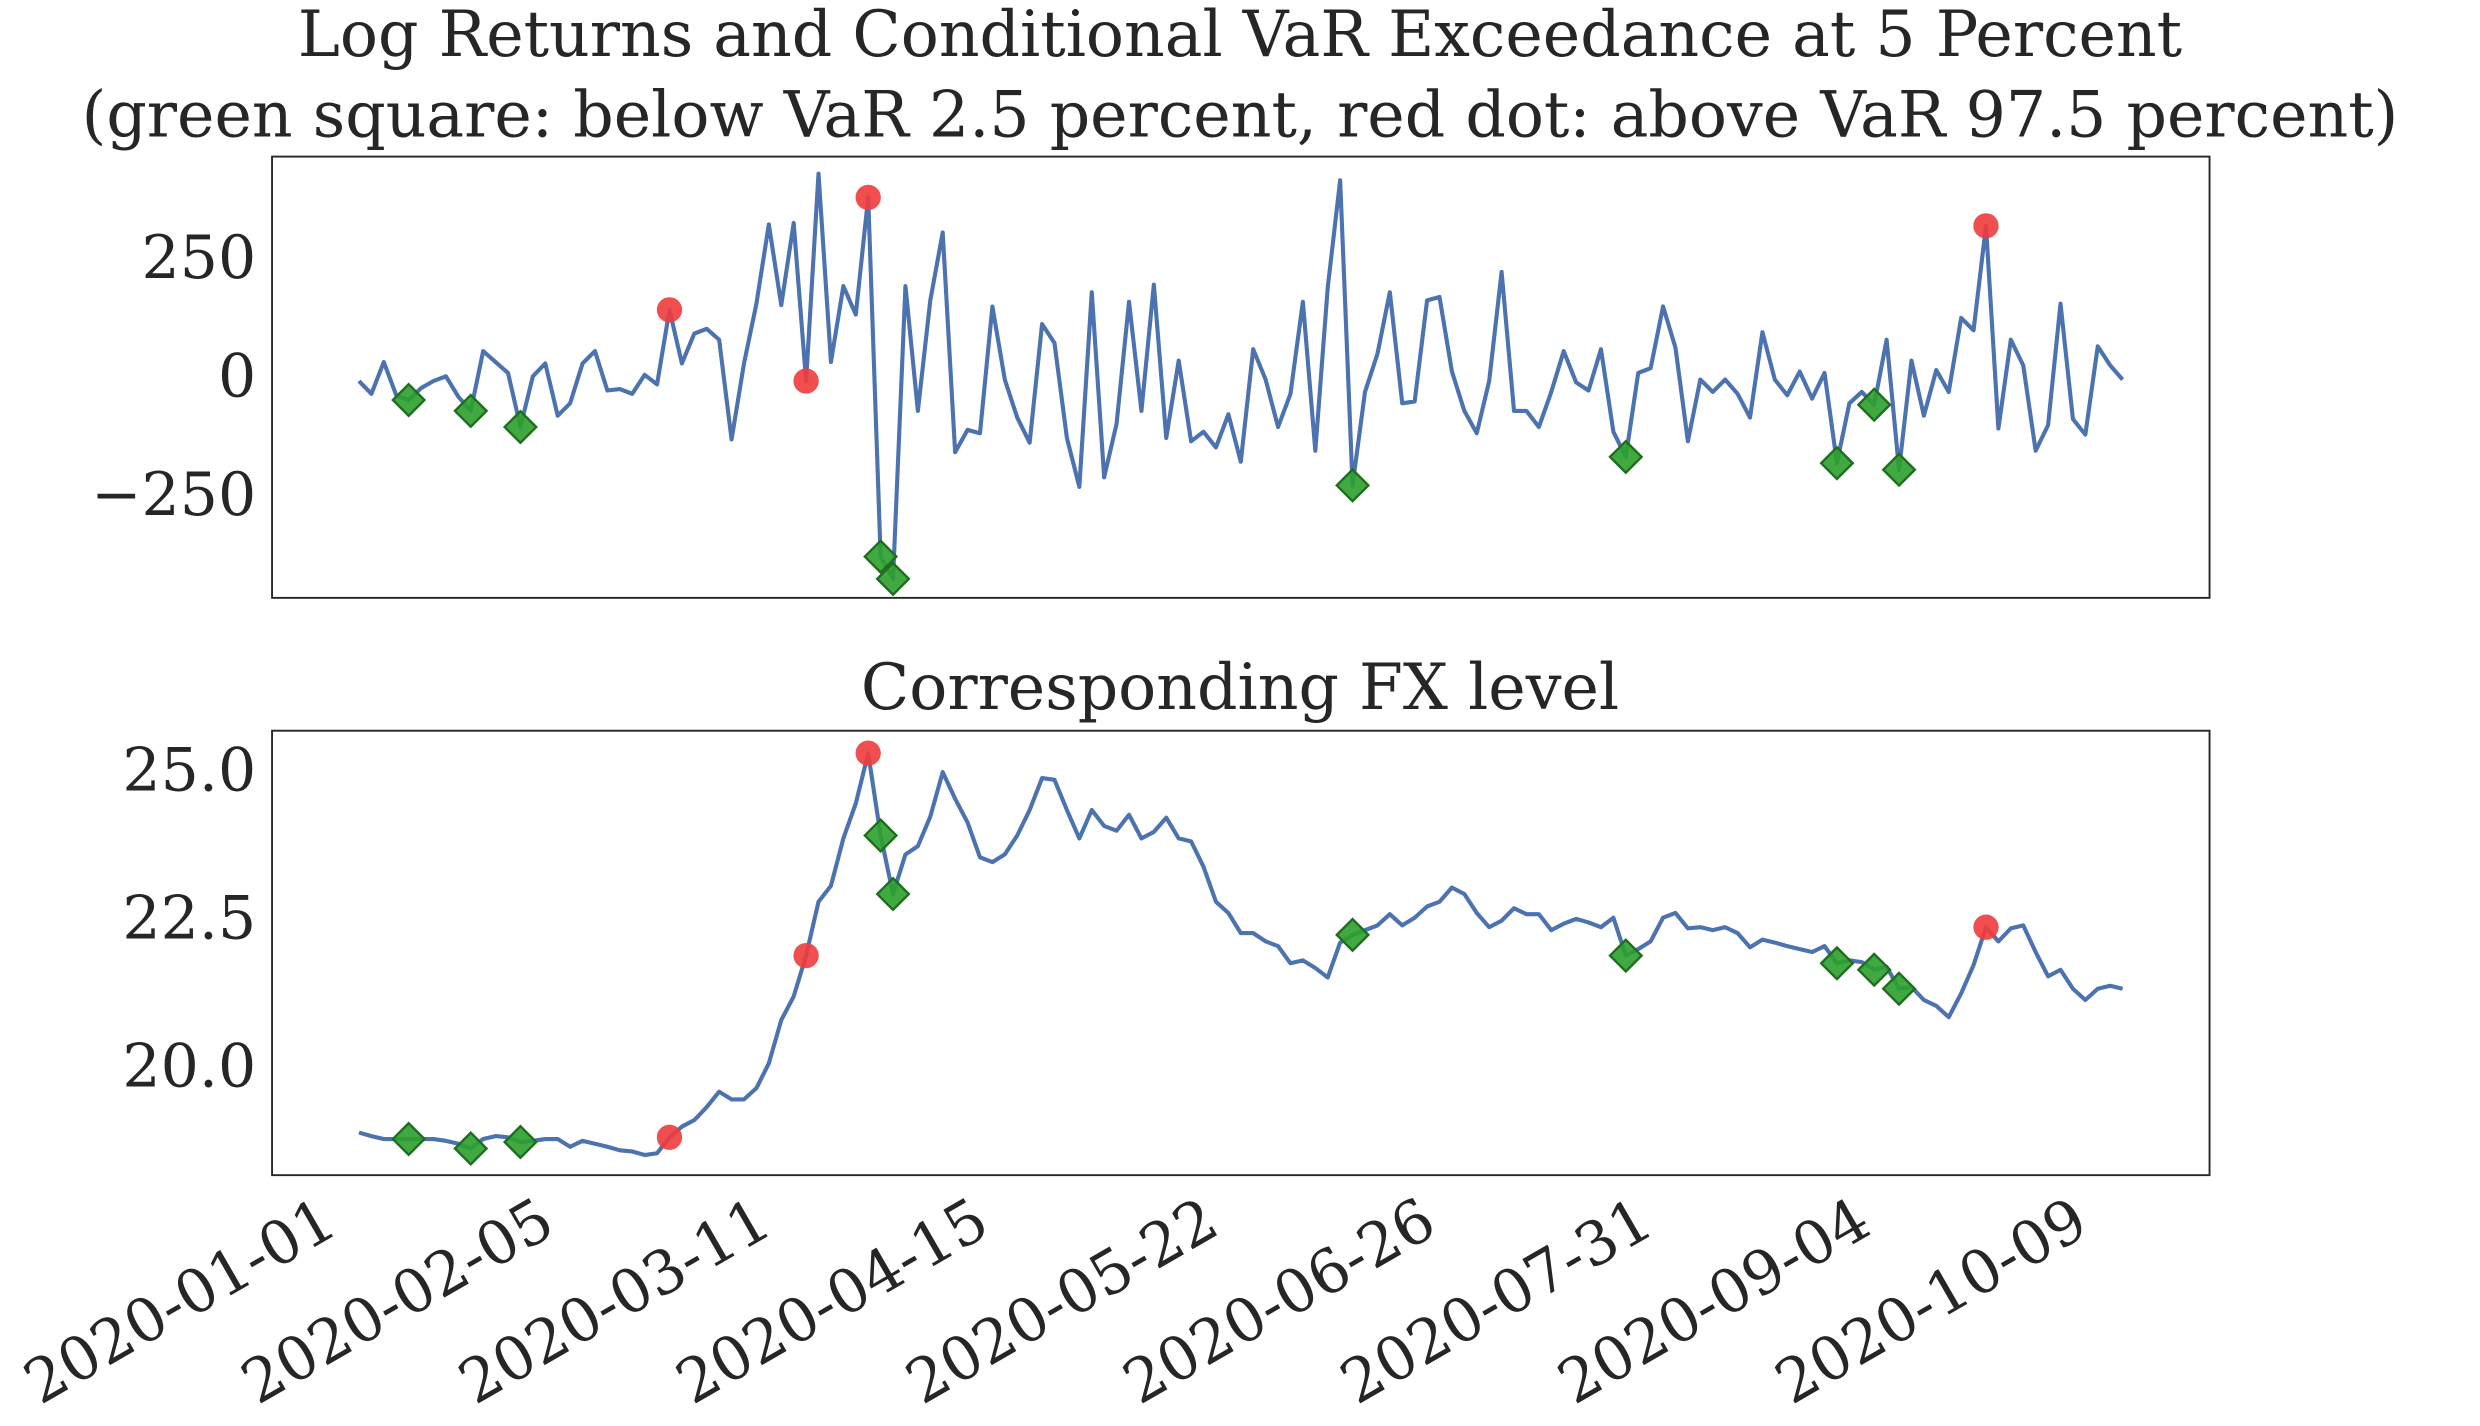 The image size is (2480, 1426). I want to click on y-tick-label: −250, so click(173, 495).